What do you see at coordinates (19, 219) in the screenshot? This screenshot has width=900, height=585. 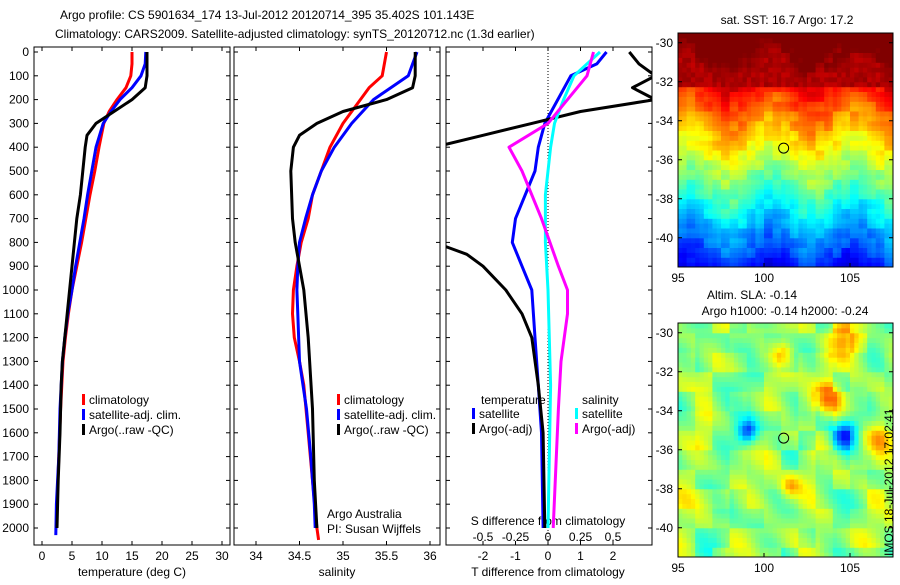 I see `y-tick-label: 700` at bounding box center [19, 219].